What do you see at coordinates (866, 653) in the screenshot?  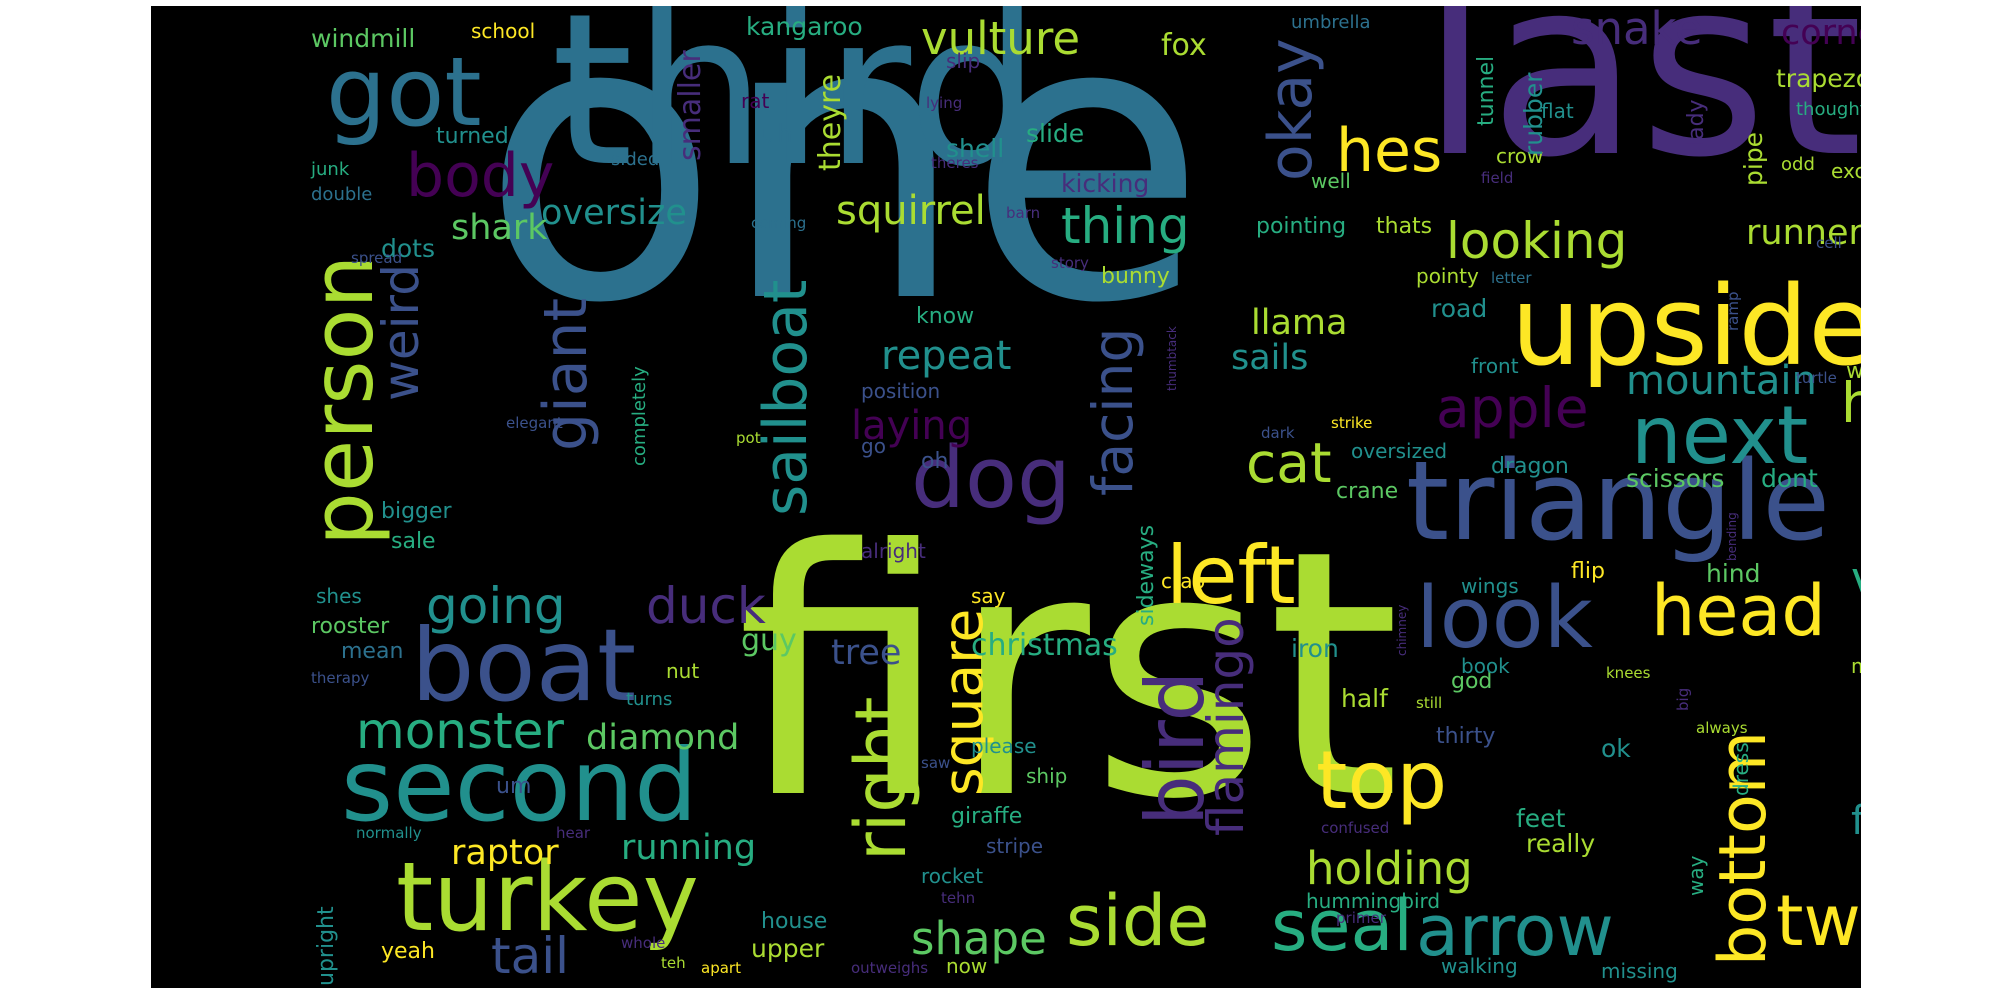 I see `word-tree: tree` at bounding box center [866, 653].